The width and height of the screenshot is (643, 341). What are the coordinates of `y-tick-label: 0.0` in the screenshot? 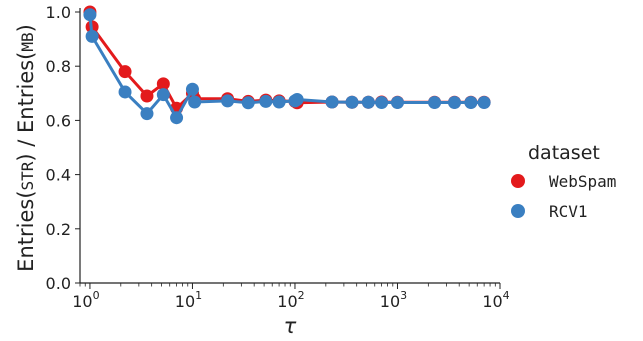 It's located at (58, 283).